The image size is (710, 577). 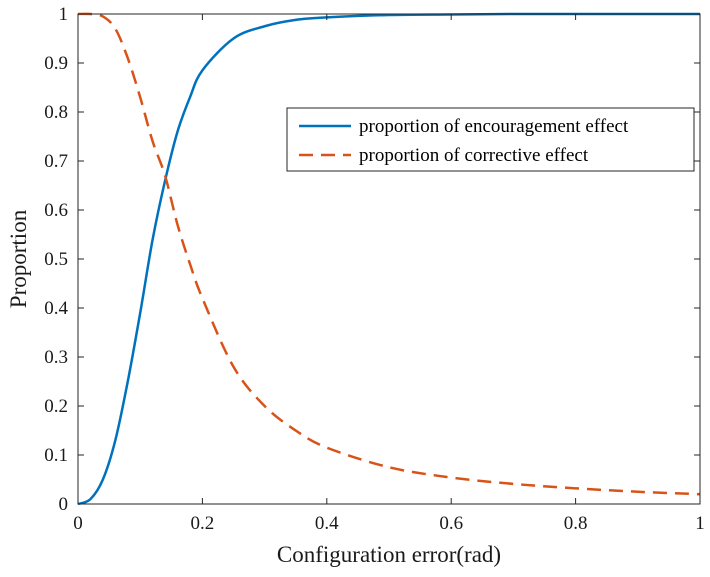 I want to click on y-tick-label: 1, so click(x=64, y=14).